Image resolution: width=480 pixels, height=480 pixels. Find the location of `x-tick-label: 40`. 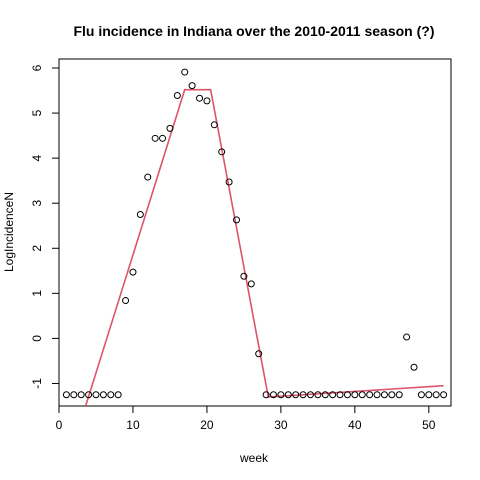

x-tick-label: 40 is located at coordinates (355, 425).